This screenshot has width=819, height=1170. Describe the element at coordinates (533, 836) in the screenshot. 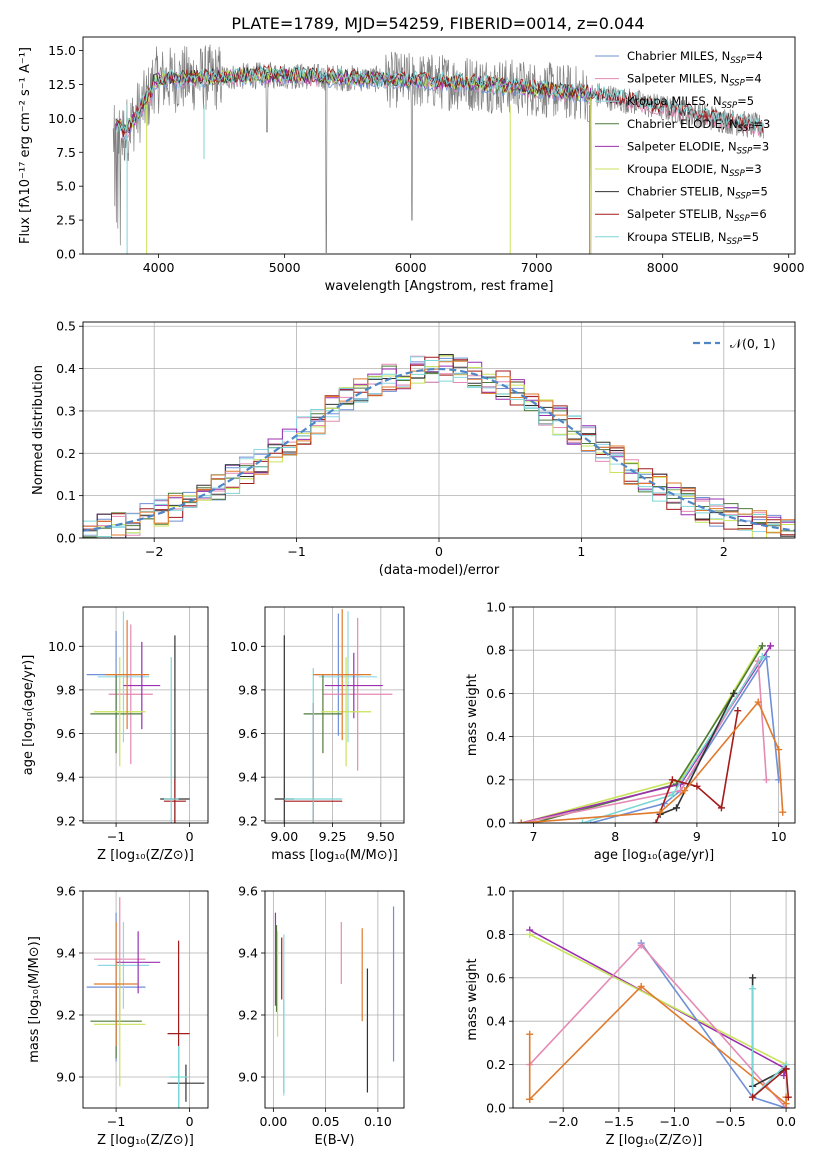

I see `massweight_vs_age-xtick-label: 7` at that location.